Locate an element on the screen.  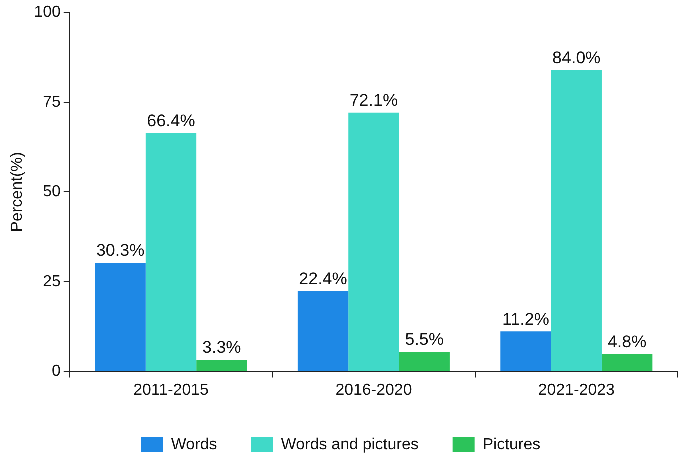
data-label: 5.5% is located at coordinates (424, 340).